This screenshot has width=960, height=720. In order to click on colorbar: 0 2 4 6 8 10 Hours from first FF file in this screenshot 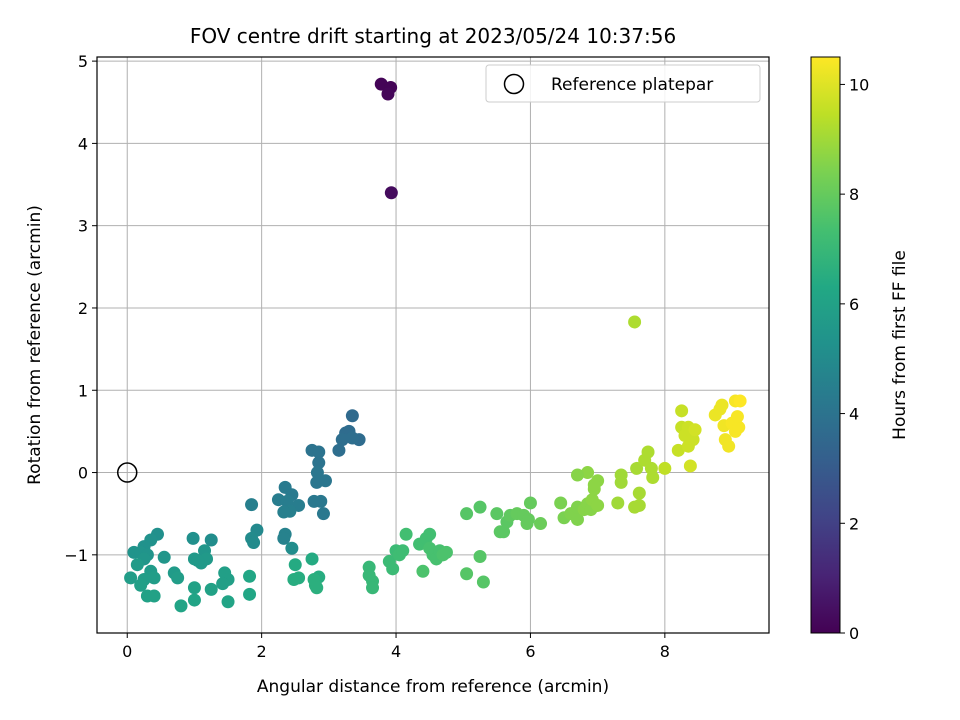, I will do `click(860, 349)`.